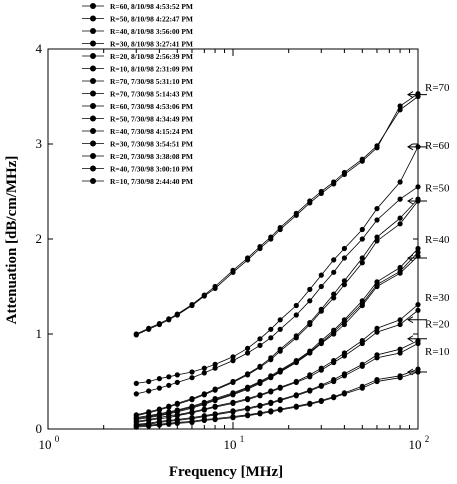 Image resolution: width=457 pixels, height=484 pixels. I want to click on y-tick-label: 4, so click(39, 48).